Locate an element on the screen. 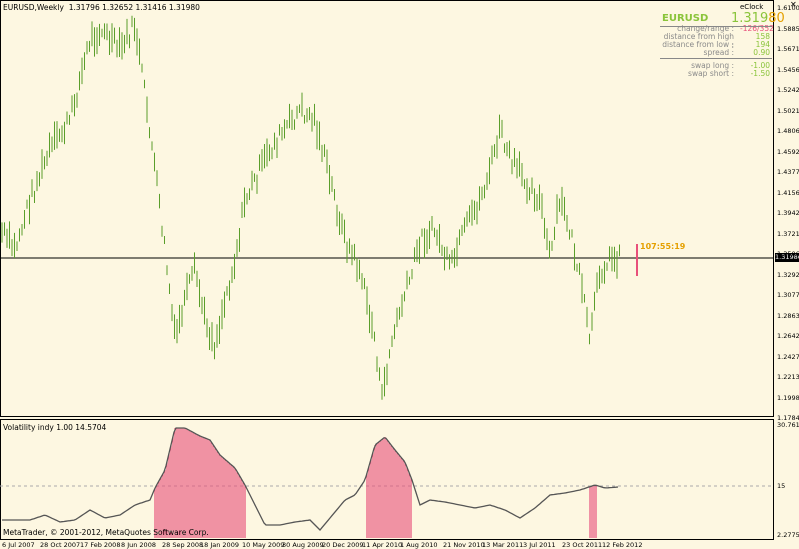 This screenshot has height=549, width=799. eclock-row-value: 158 is located at coordinates (762, 36).